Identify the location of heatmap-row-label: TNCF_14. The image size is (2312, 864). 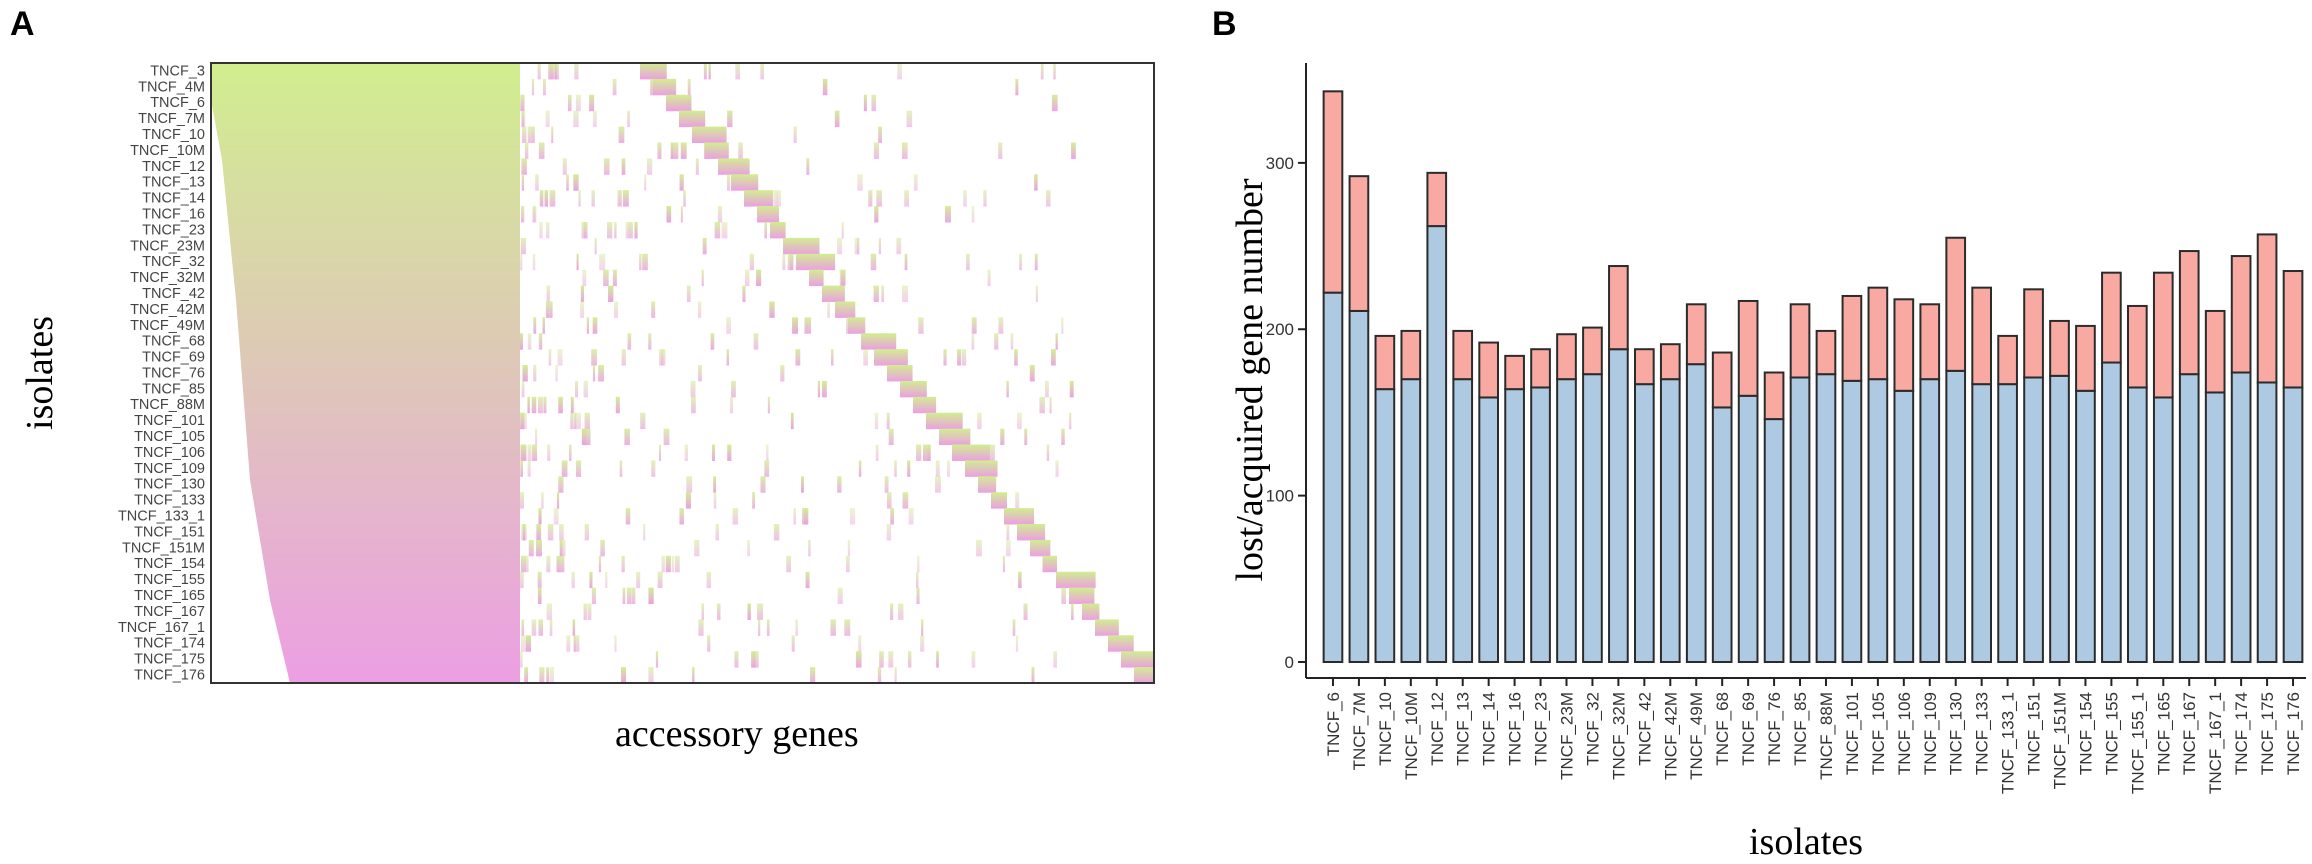
(173, 199).